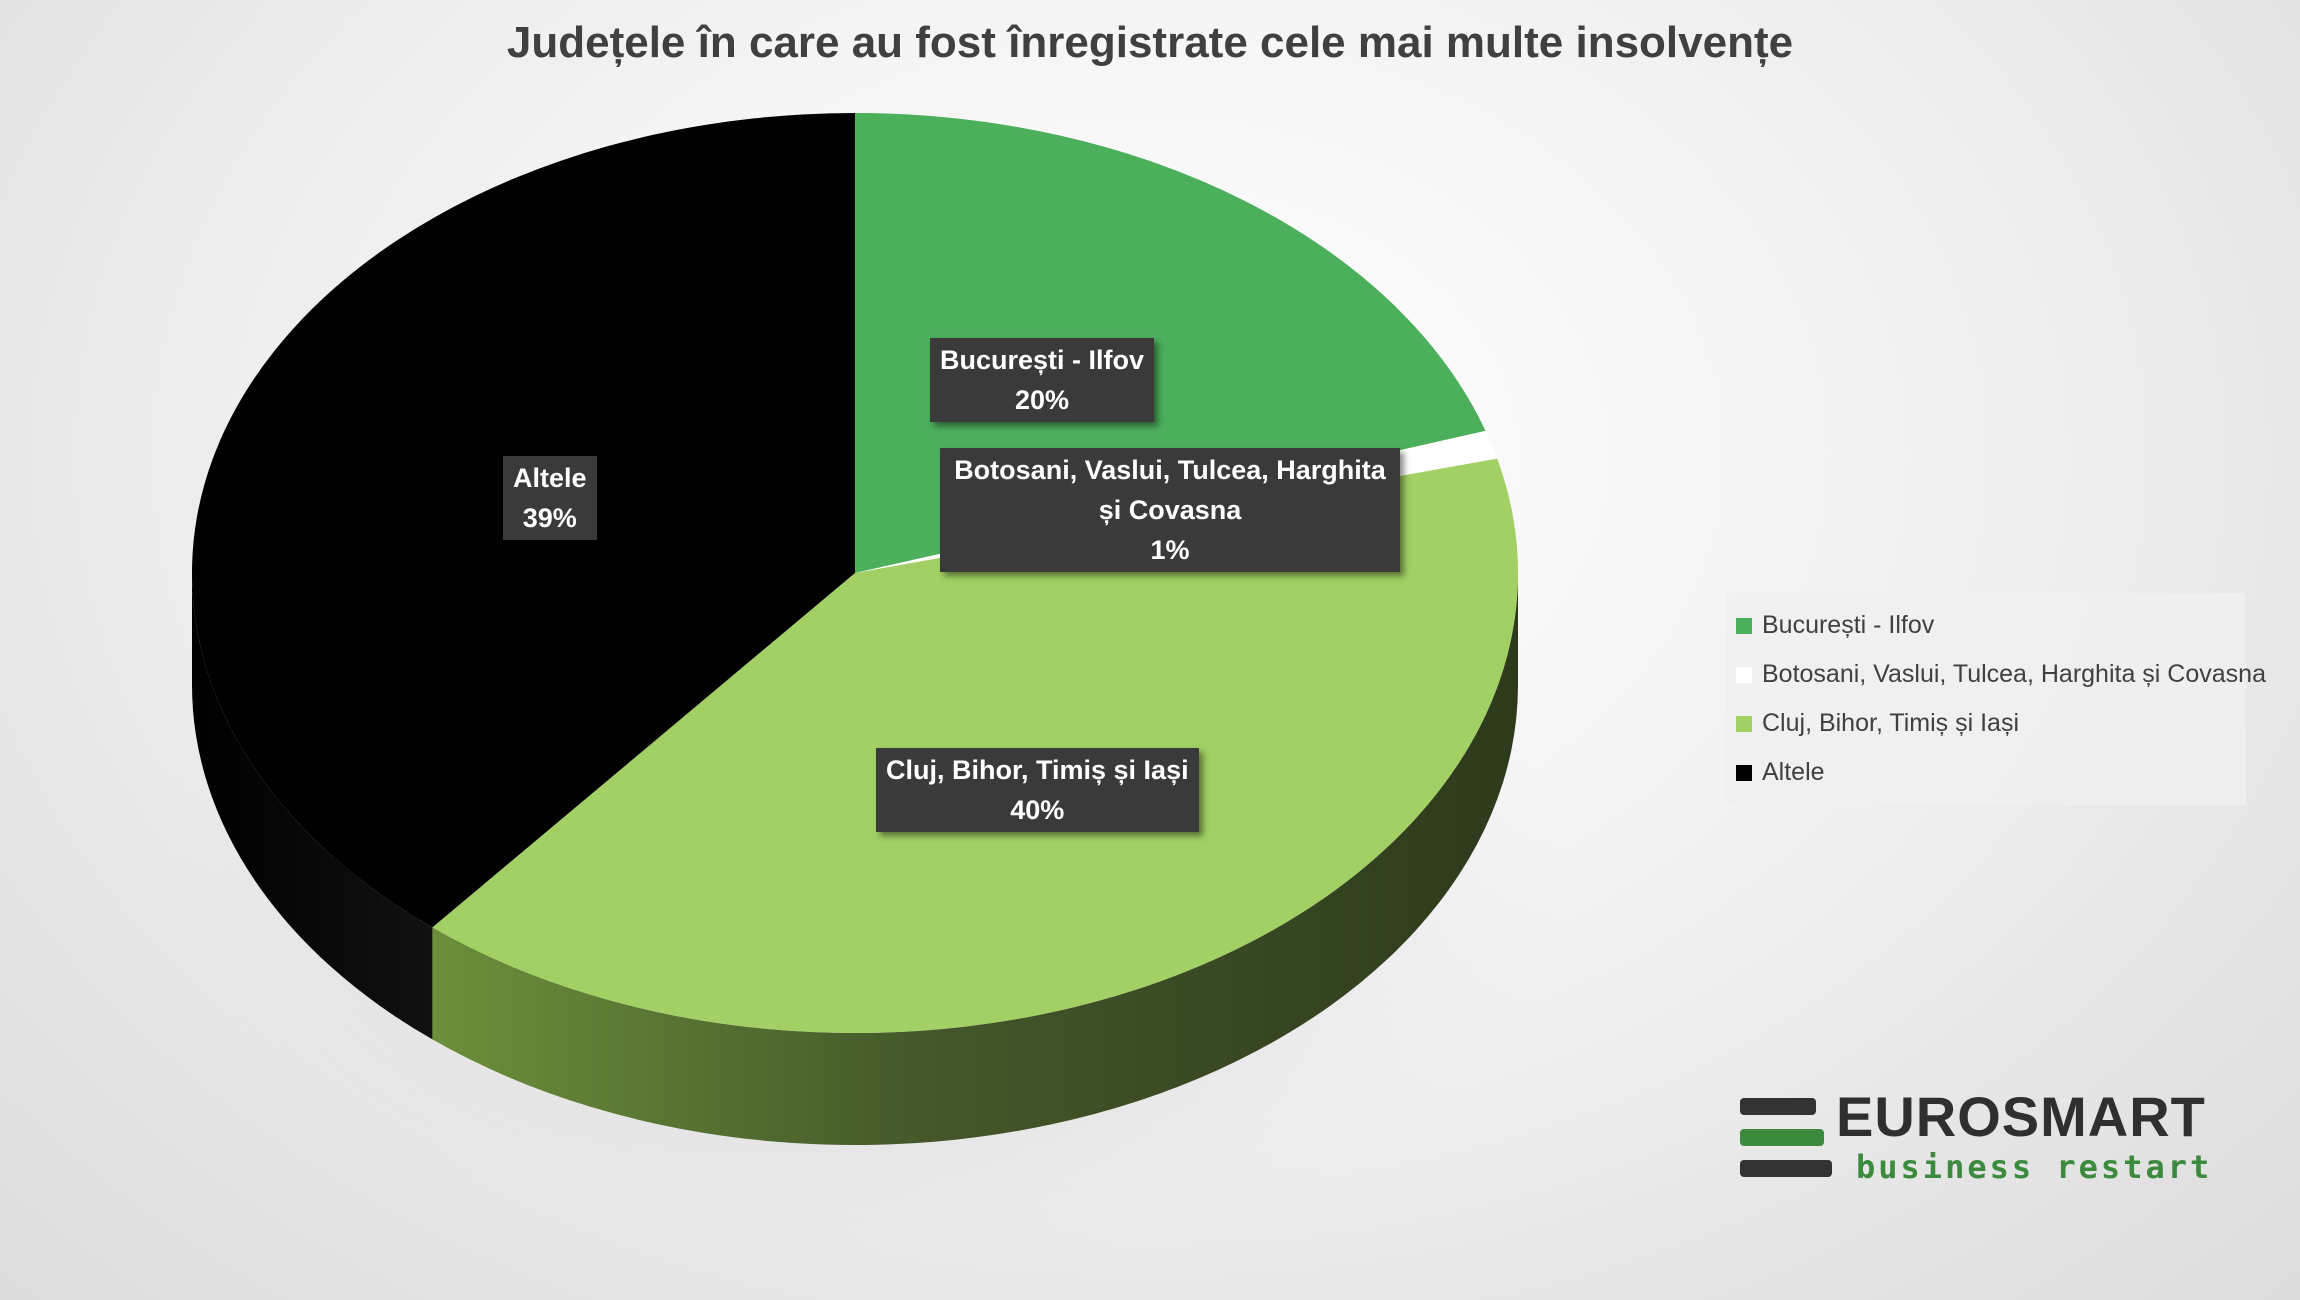 This screenshot has height=1300, width=2300. I want to click on legend-item-bucuresti-ilfov: București - Ilfov, so click(1986, 625).